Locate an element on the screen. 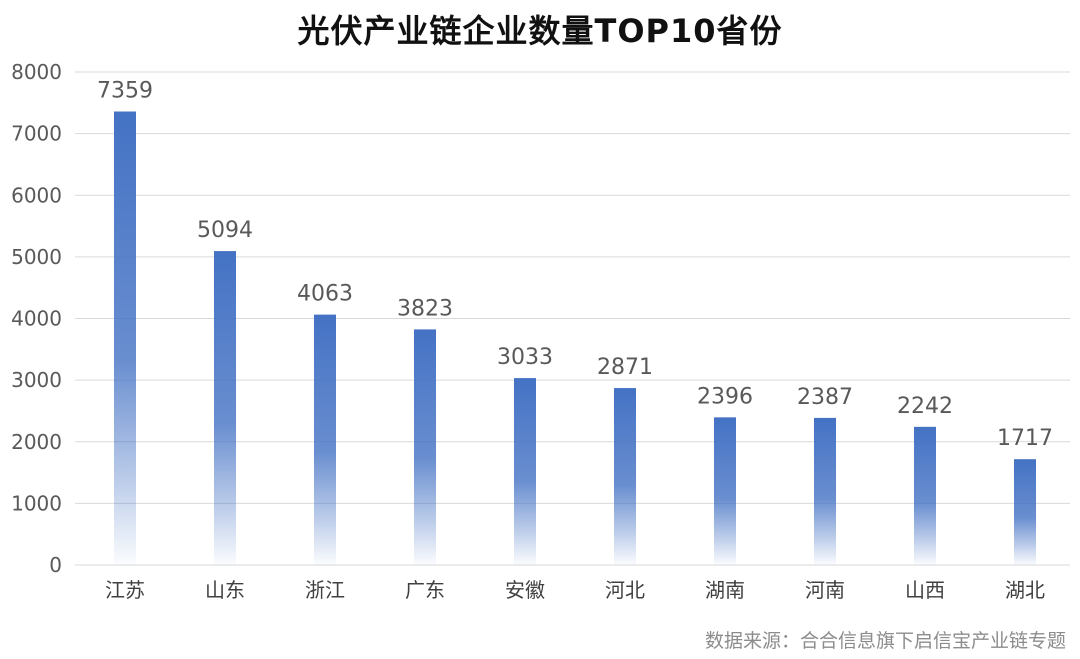 This screenshot has height=659, width=1080. y-tick-label: 7000 is located at coordinates (36, 134).